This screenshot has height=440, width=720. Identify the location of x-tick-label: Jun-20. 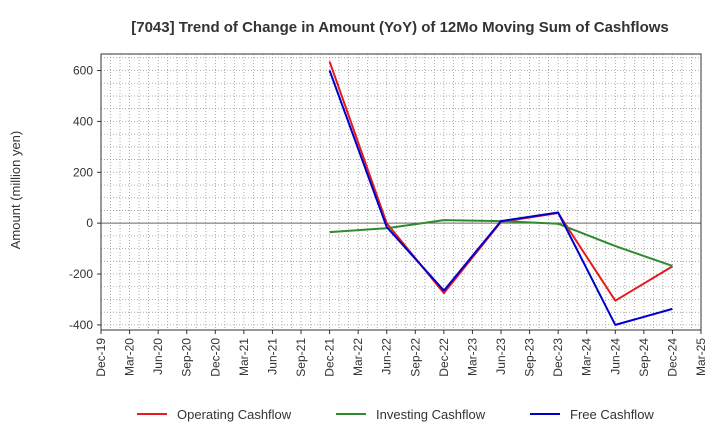
(158, 356).